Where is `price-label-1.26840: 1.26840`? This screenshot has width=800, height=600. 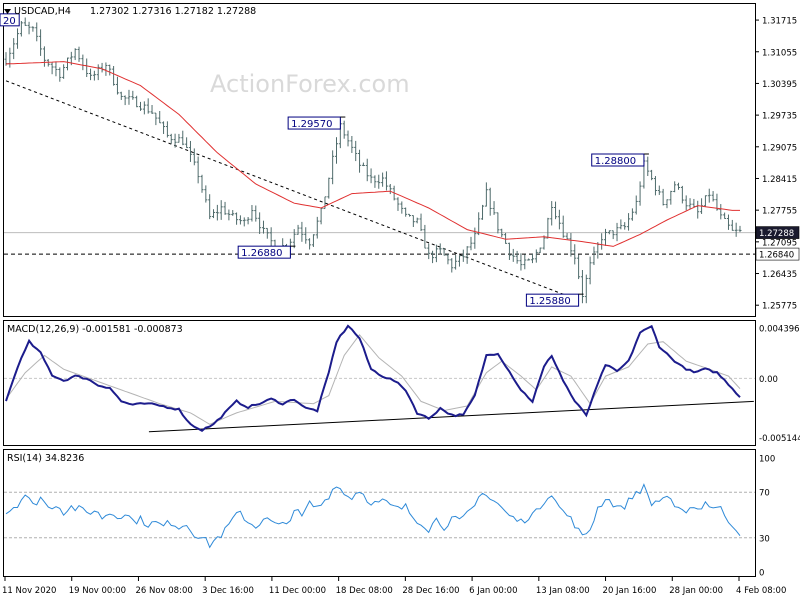 price-label-1.26840: 1.26840 is located at coordinates (776, 256).